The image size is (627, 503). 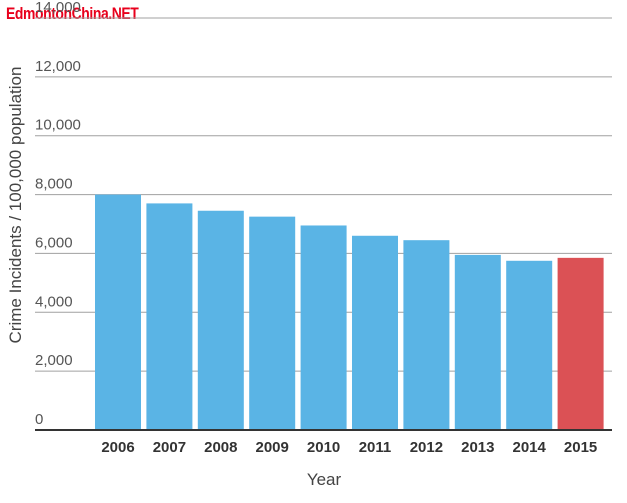 I want to click on bar-2010, so click(x=323, y=327).